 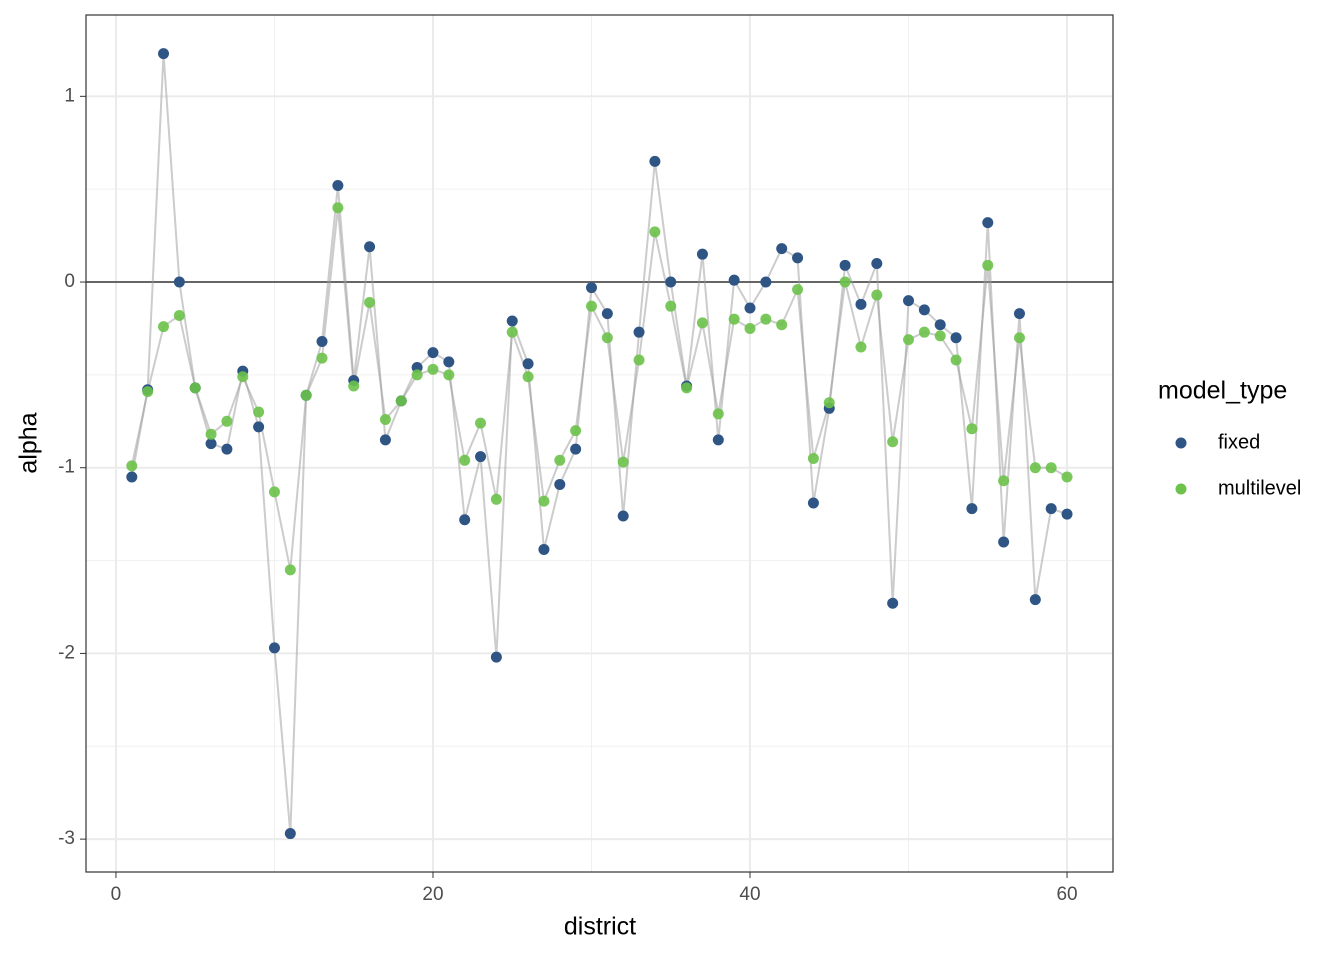 I want to click on x-axis-title: district, so click(x=600, y=927).